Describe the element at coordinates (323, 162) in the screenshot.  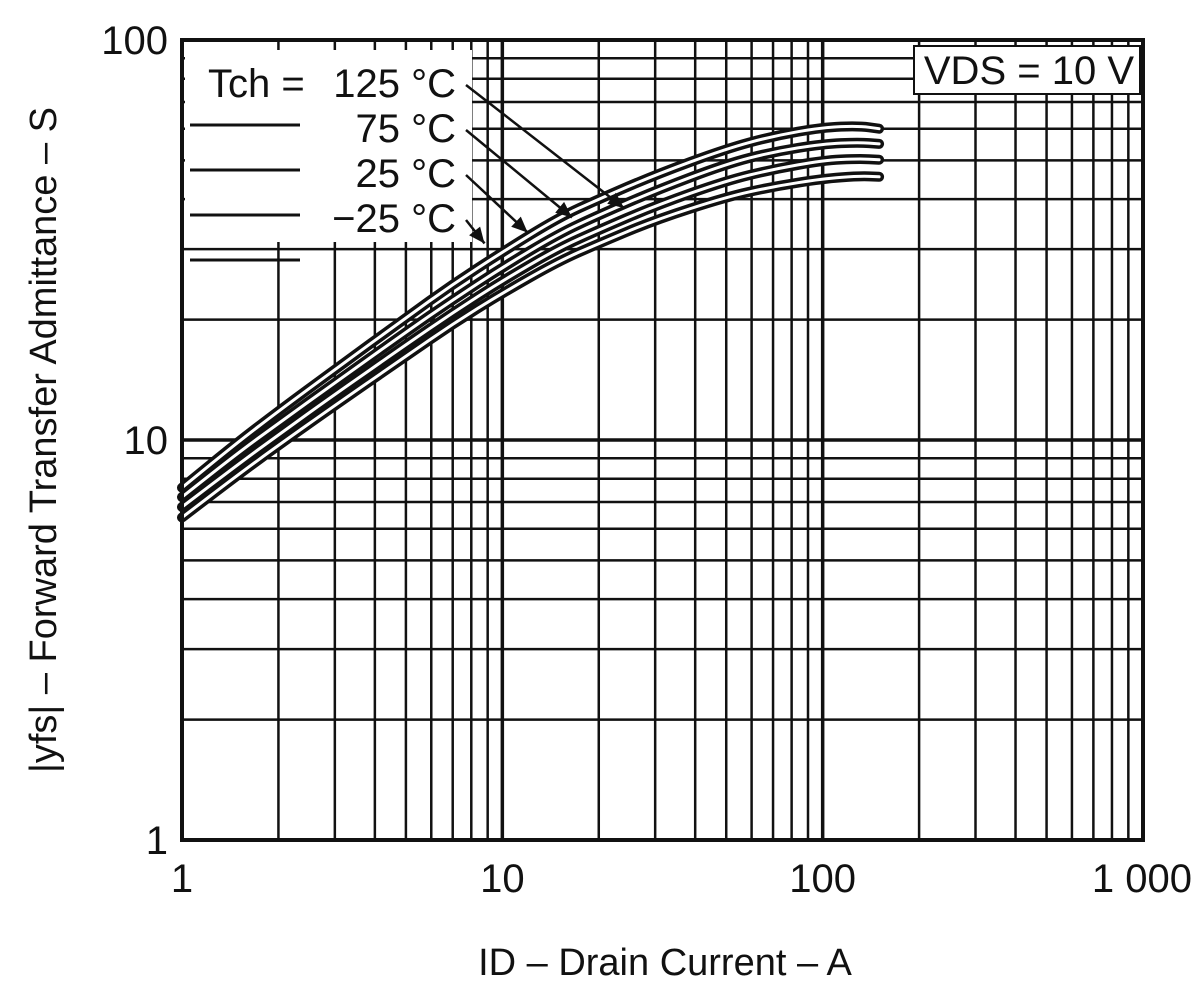
I see `legend-labels: 125 °C75 °C25 °C−25 °C` at that location.